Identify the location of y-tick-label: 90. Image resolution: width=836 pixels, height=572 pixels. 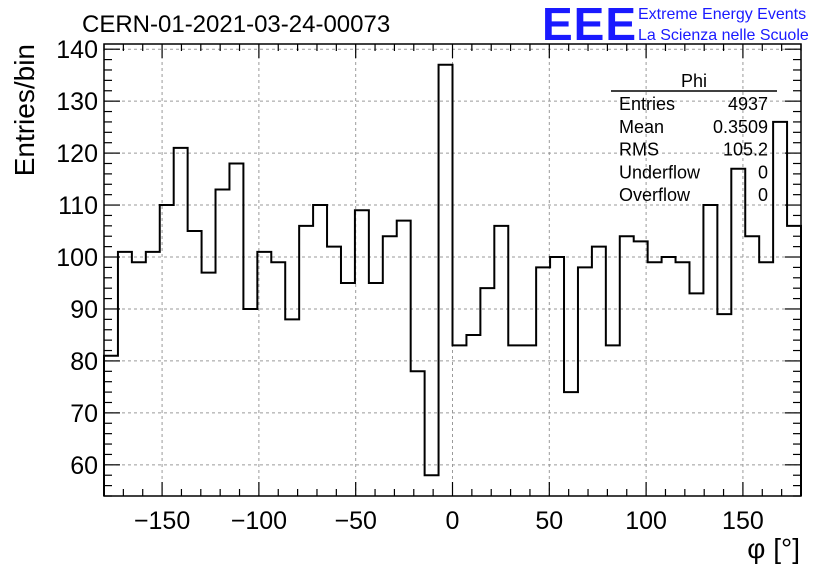
(84, 310).